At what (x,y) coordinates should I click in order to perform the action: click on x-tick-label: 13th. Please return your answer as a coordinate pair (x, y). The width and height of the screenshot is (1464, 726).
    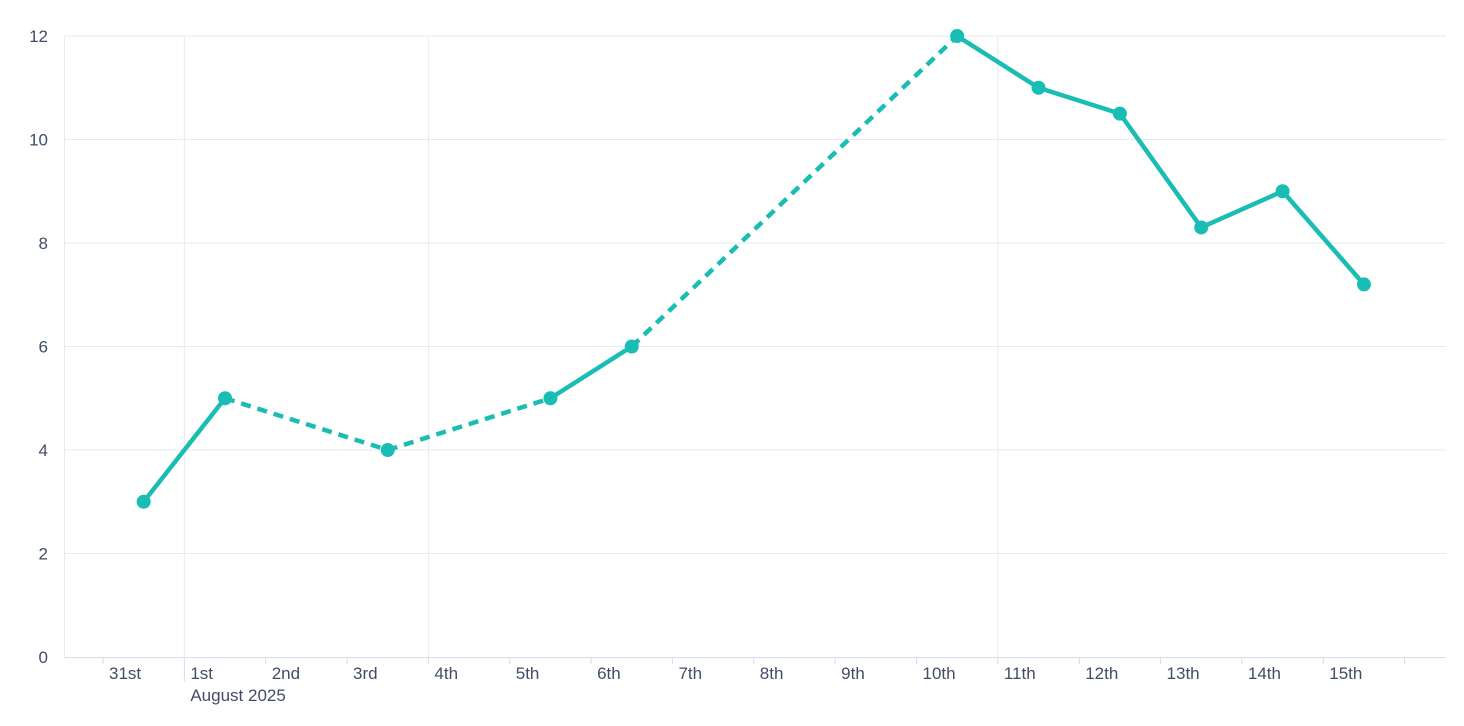
    Looking at the image, I should click on (1183, 673).